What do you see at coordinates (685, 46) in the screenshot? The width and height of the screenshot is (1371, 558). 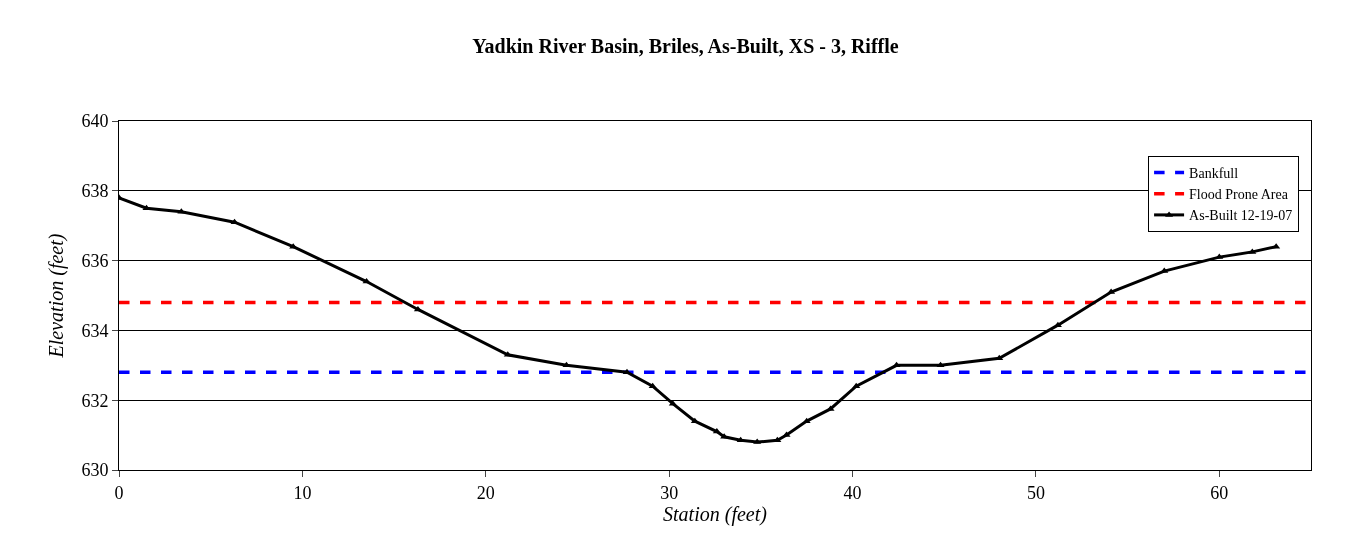 I see `chart-title: Yadkin River Basin, Briles, As-Built, XS - 3, Riffle` at bounding box center [685, 46].